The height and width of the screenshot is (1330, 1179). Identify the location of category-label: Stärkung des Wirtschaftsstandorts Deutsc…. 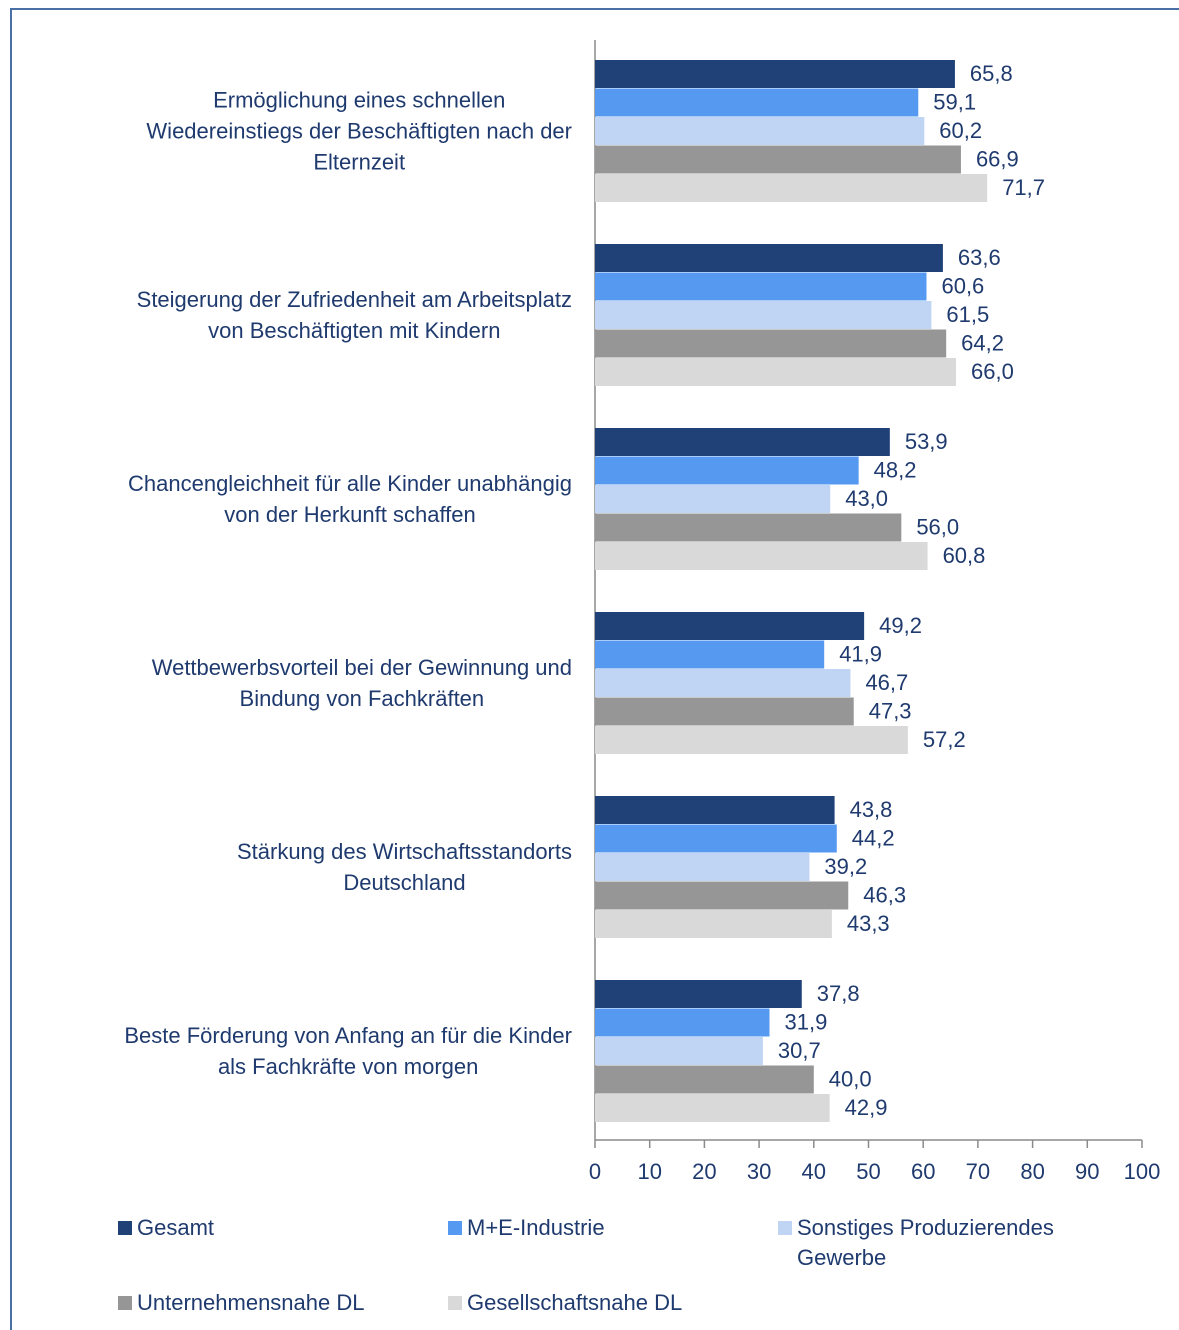
(404, 867).